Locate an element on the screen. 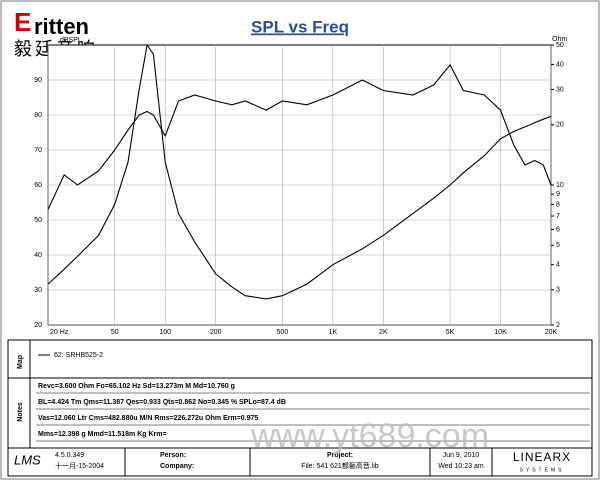 The image size is (600, 480). footer-frame is located at coordinates (300, 462).